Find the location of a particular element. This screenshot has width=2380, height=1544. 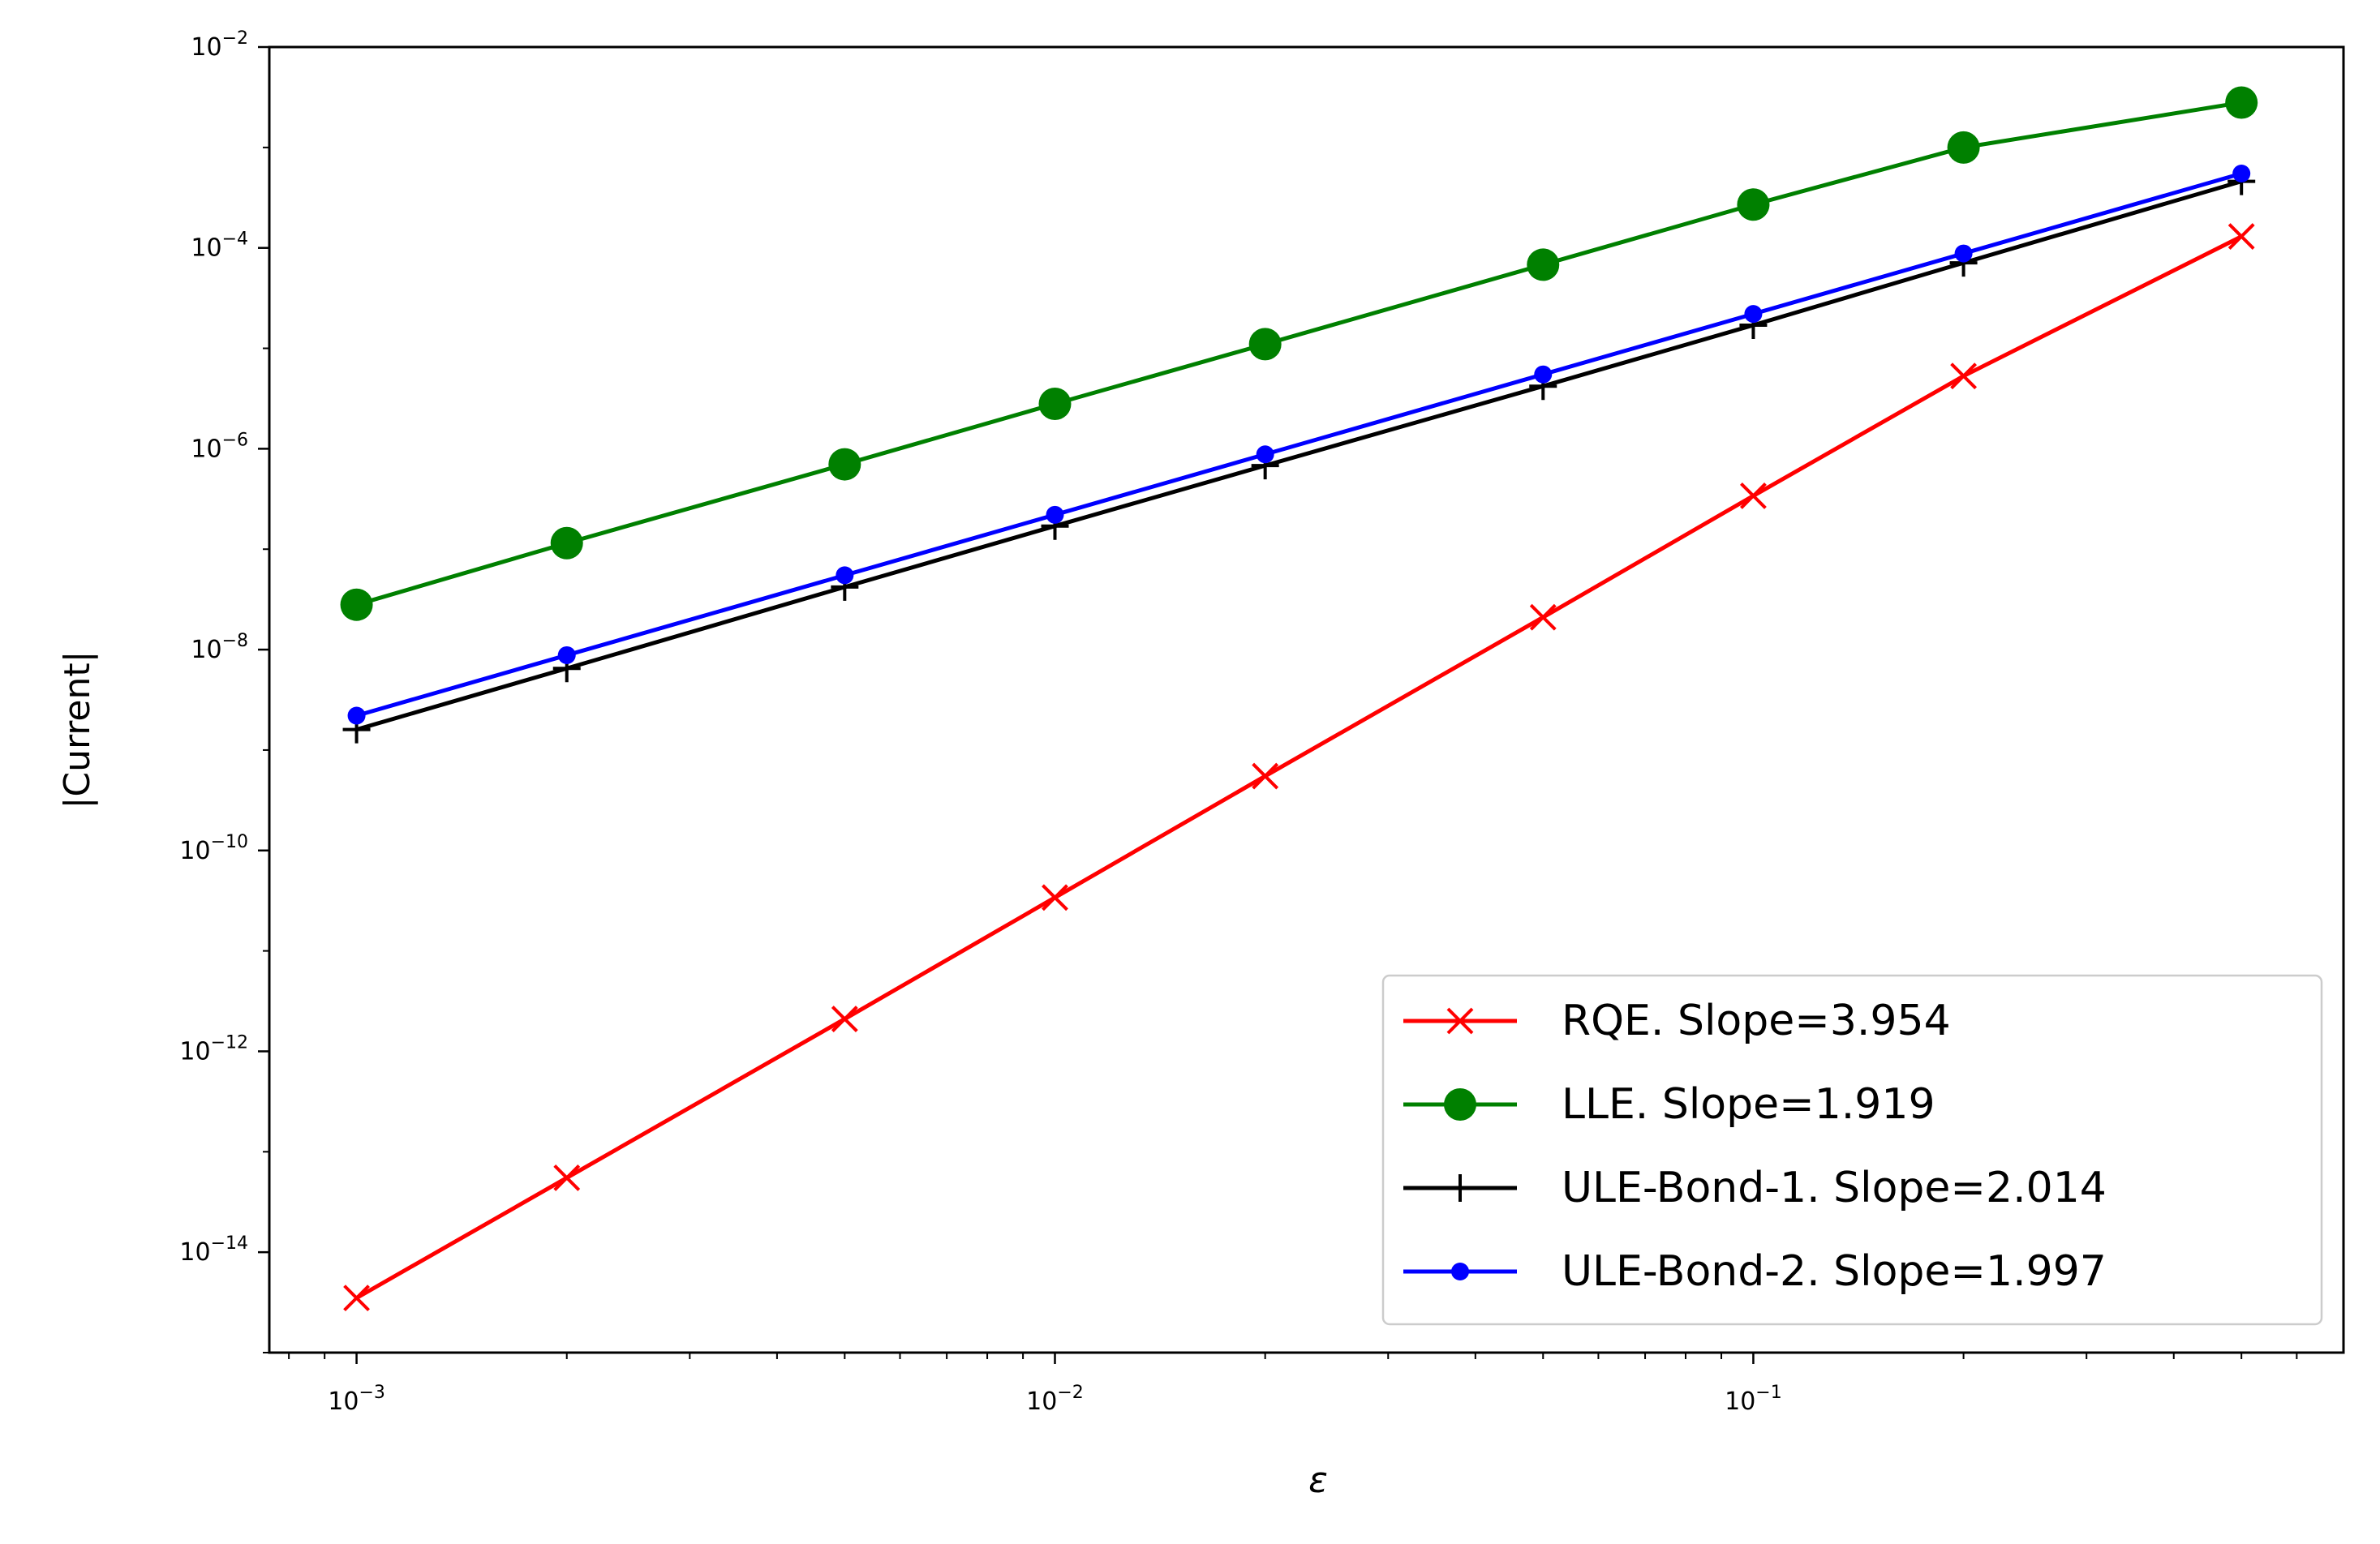

legend-label: ULE-Bond-2. Slope=1.997 is located at coordinates (1835, 1271).